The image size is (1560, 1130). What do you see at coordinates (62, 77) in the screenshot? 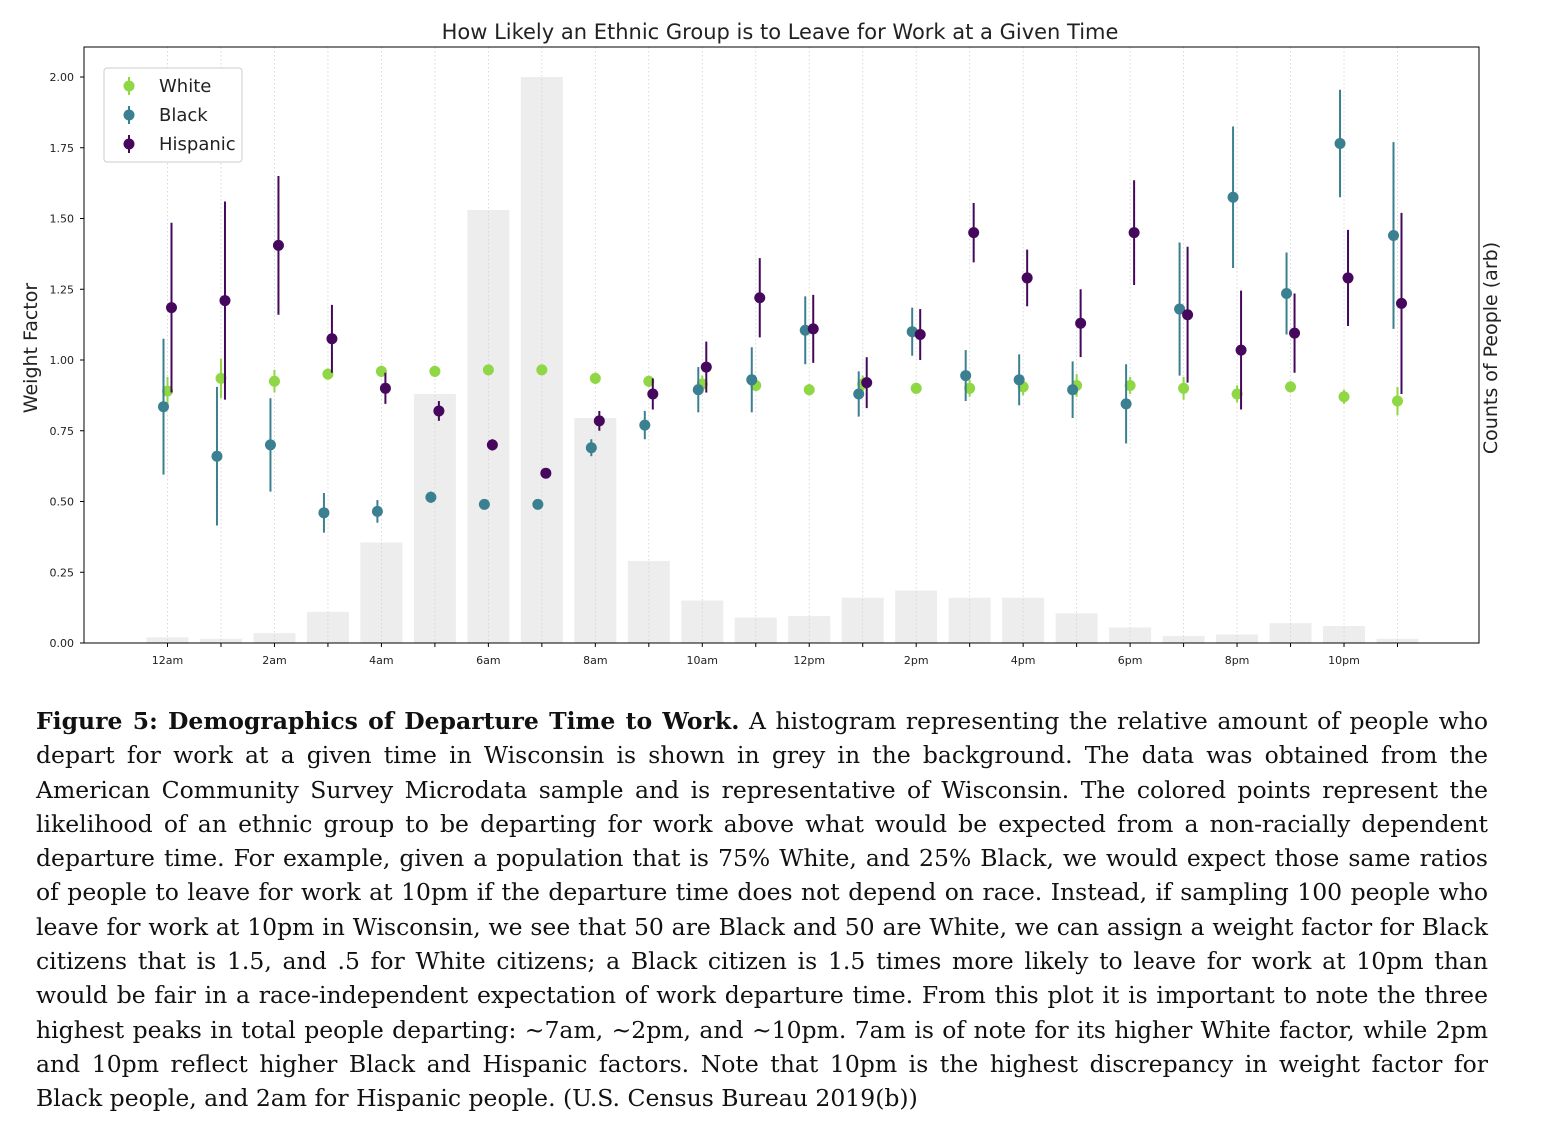
I see `y-tick-label: 2.00` at bounding box center [62, 77].